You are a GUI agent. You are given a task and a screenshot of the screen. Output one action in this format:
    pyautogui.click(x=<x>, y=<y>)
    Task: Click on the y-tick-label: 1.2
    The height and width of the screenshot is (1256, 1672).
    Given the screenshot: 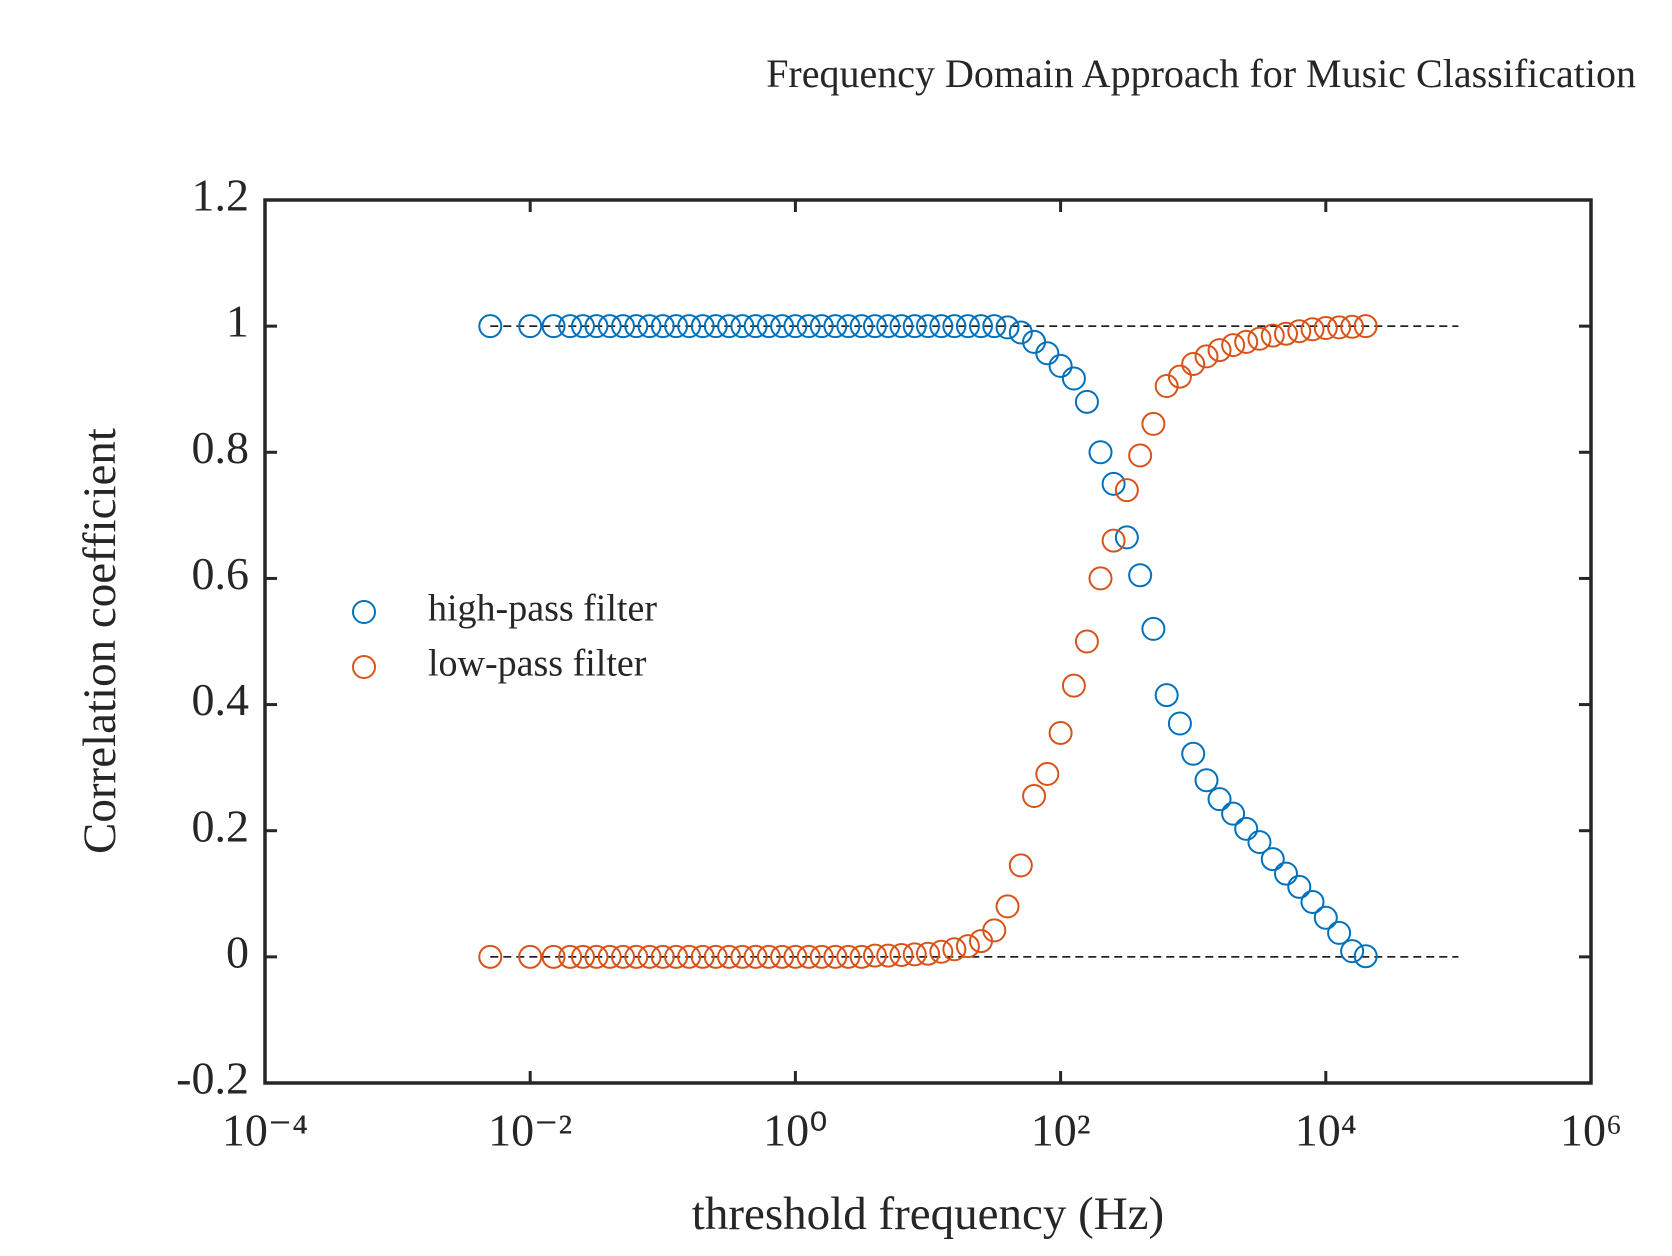 What is the action you would take?
    pyautogui.click(x=221, y=195)
    